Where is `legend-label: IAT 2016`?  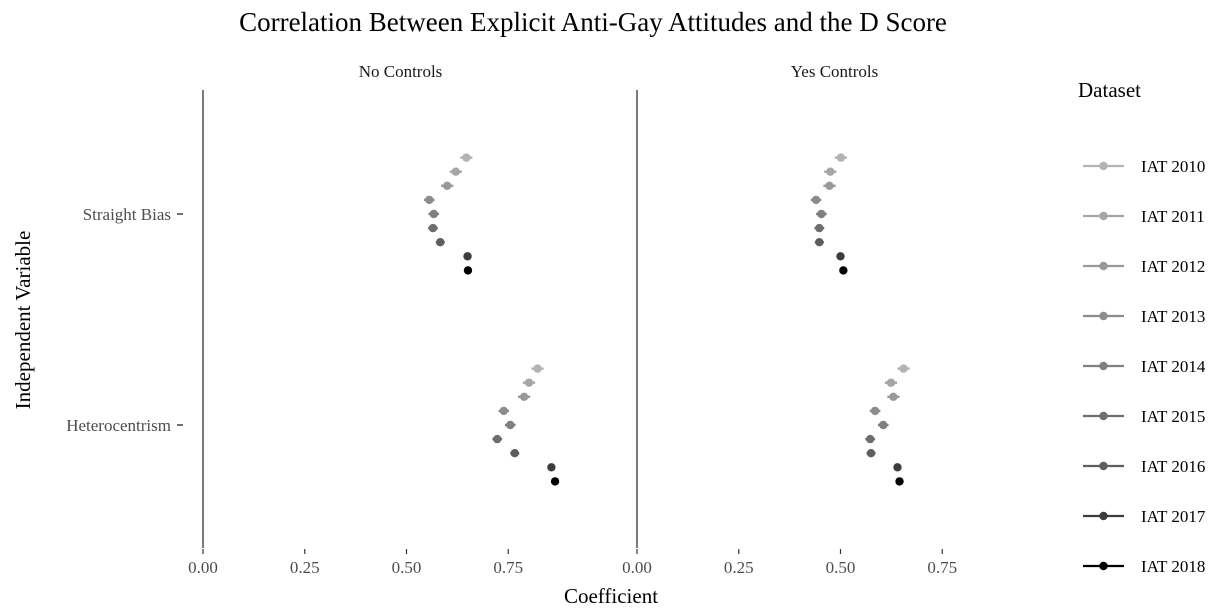 legend-label: IAT 2016 is located at coordinates (1173, 466).